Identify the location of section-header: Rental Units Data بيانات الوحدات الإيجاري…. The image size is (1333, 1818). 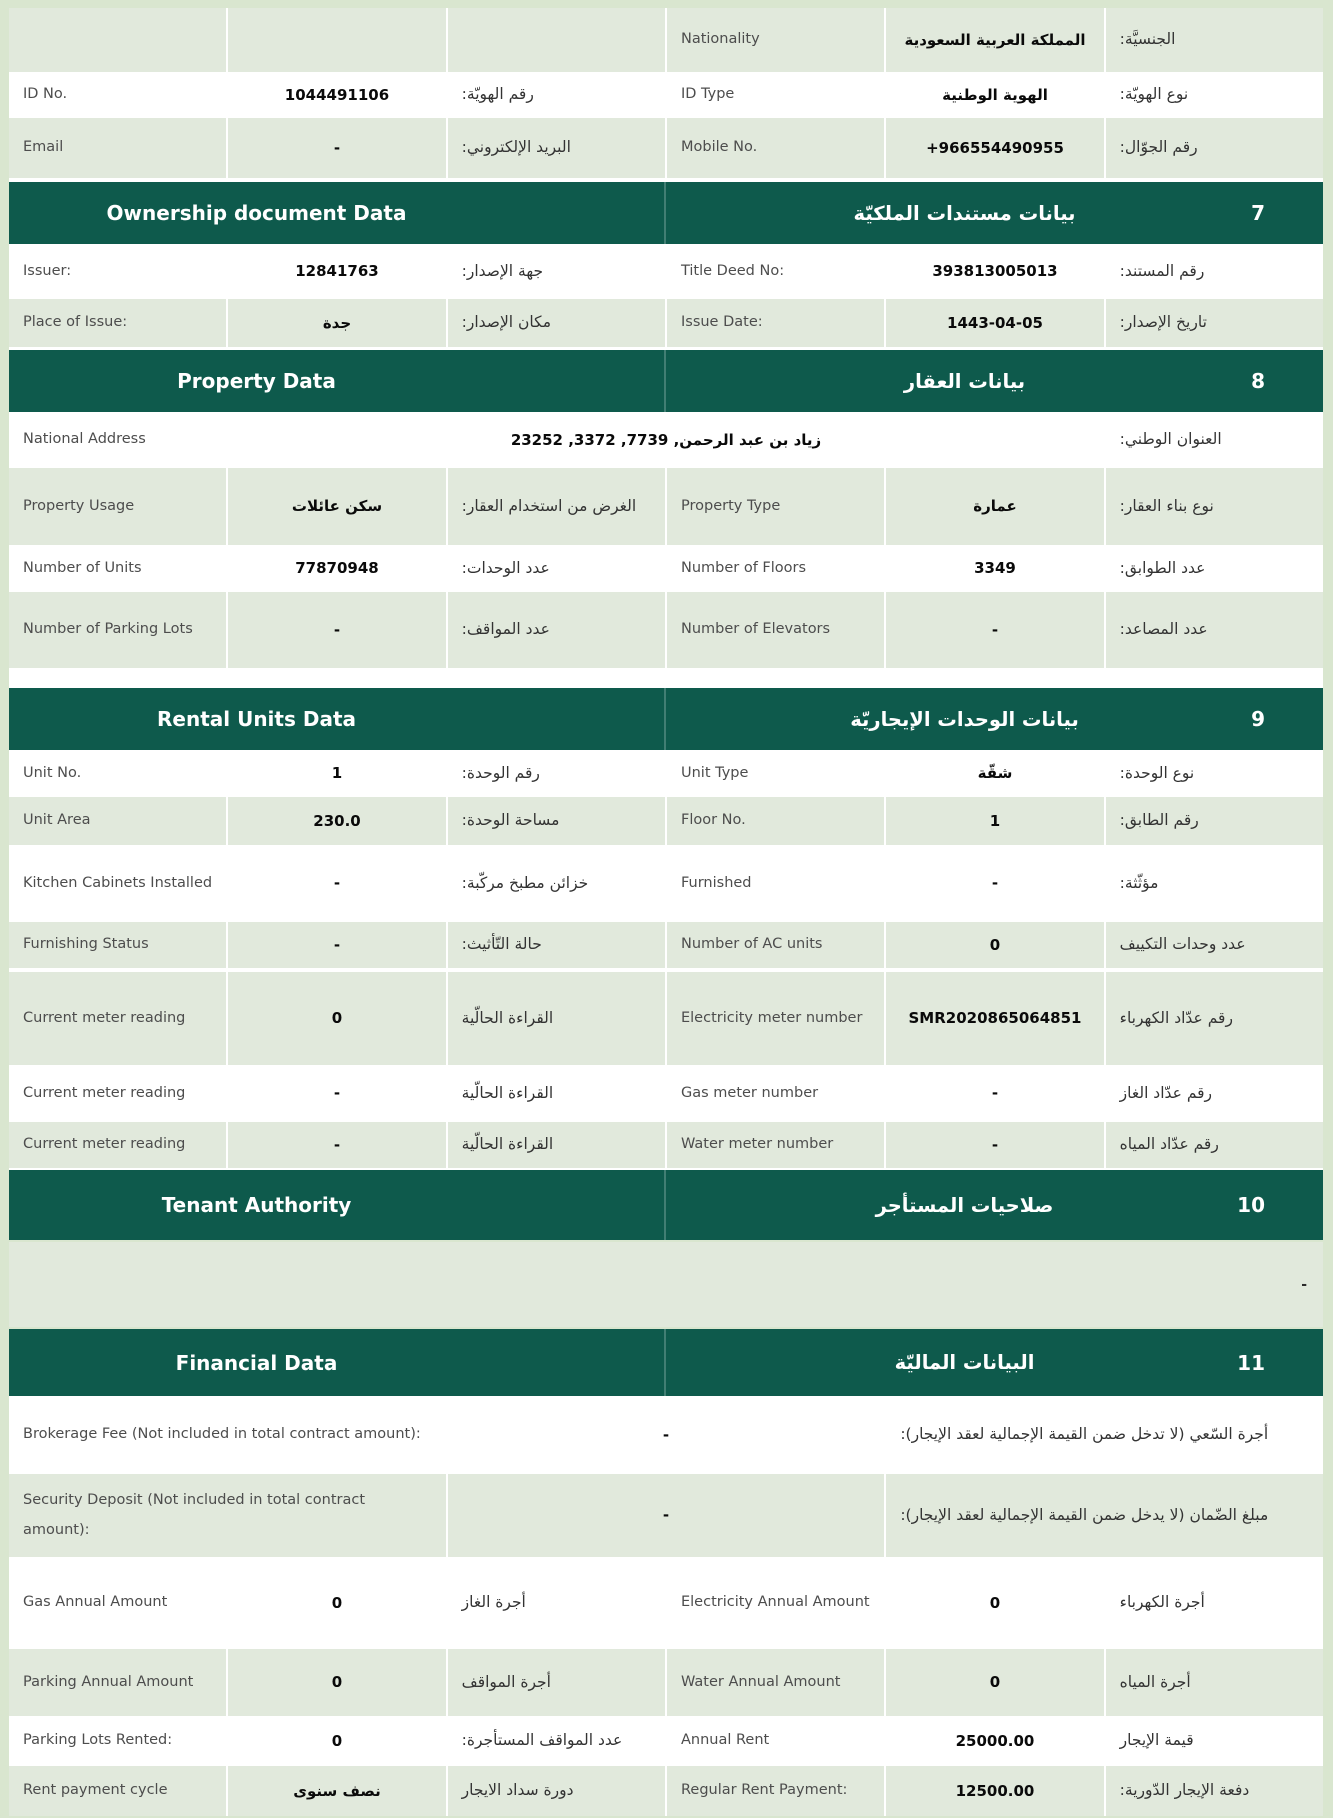
(666, 719).